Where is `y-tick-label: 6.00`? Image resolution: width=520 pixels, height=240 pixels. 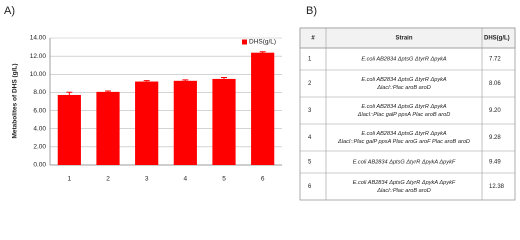
y-tick-label: 6.00 is located at coordinates (39, 110).